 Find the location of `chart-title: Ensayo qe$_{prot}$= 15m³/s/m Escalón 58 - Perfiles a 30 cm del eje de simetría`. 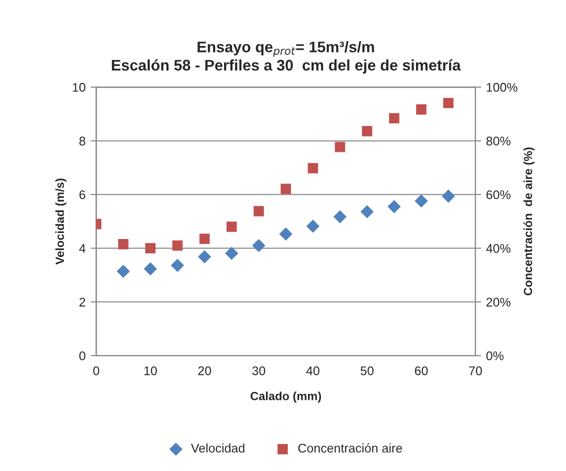

chart-title: Ensayo qe$_{prot}$= 15m³/s/m Escalón 58 - Perfiles a 30 cm del eje de simetría is located at coordinates (286, 57).